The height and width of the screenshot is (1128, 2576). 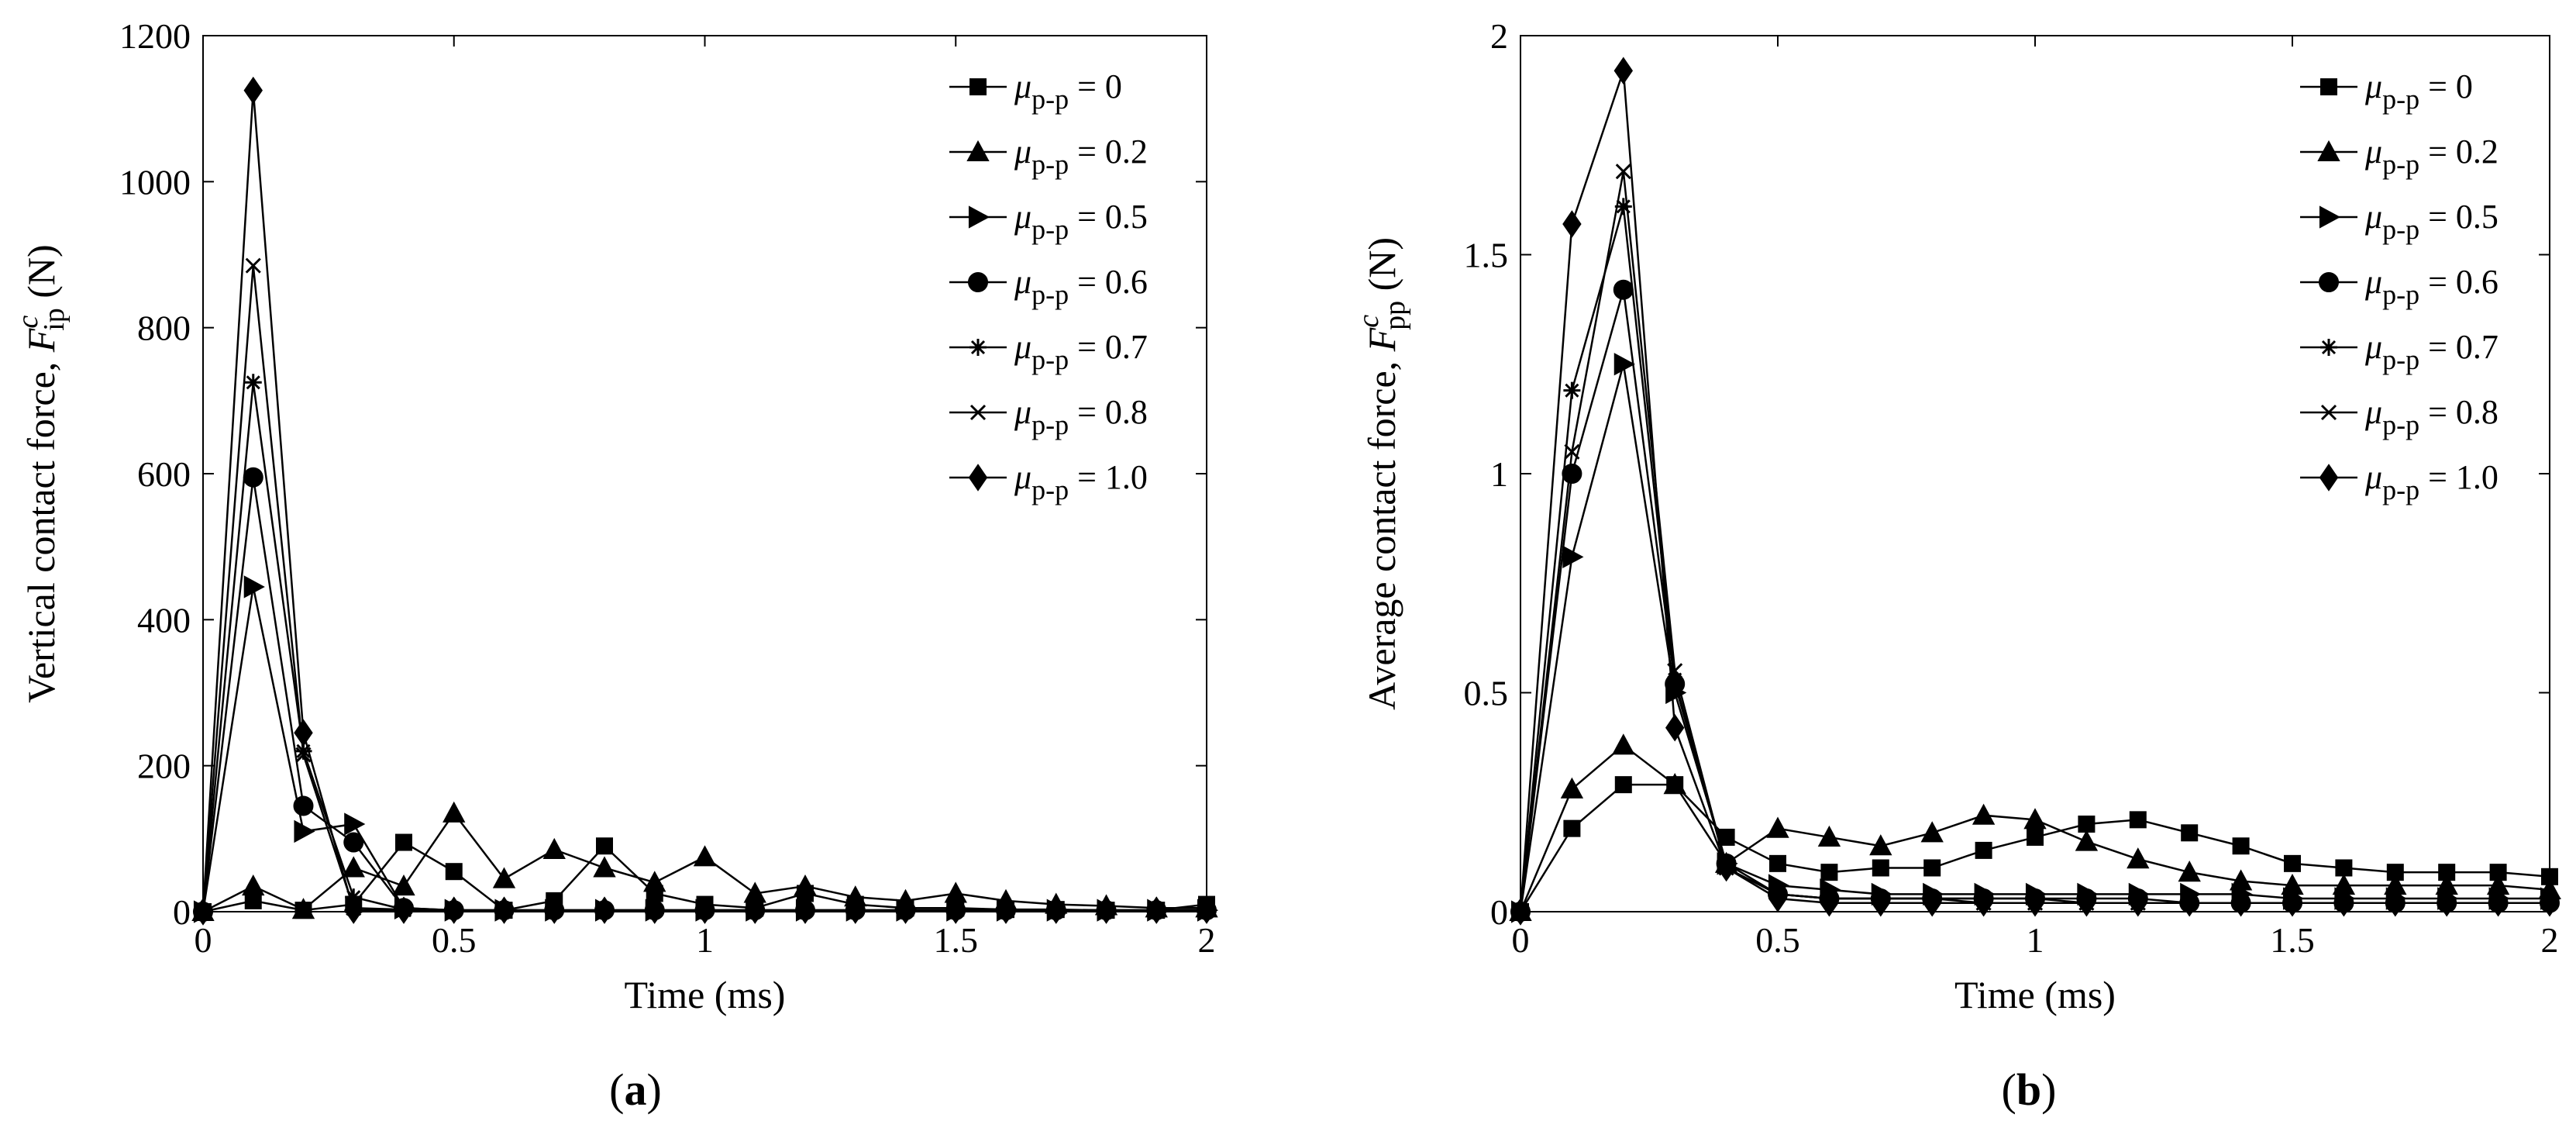 What do you see at coordinates (2035, 995) in the screenshot?
I see `x-axis-label: Time (ms)` at bounding box center [2035, 995].